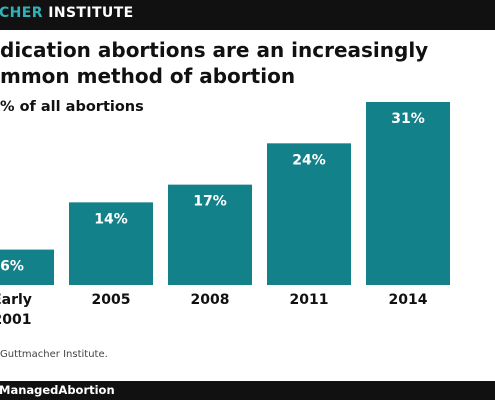 The height and width of the screenshot is (400, 495). What do you see at coordinates (247, 390) in the screenshot?
I see `footer-bar: ManagedAbortion` at bounding box center [247, 390].